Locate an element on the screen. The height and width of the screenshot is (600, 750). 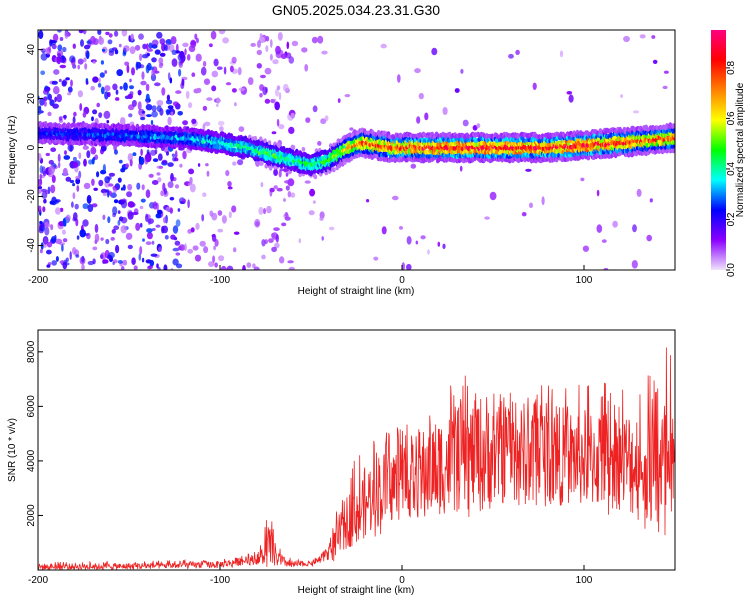
x-tick-label: -200 is located at coordinates (38, 580).